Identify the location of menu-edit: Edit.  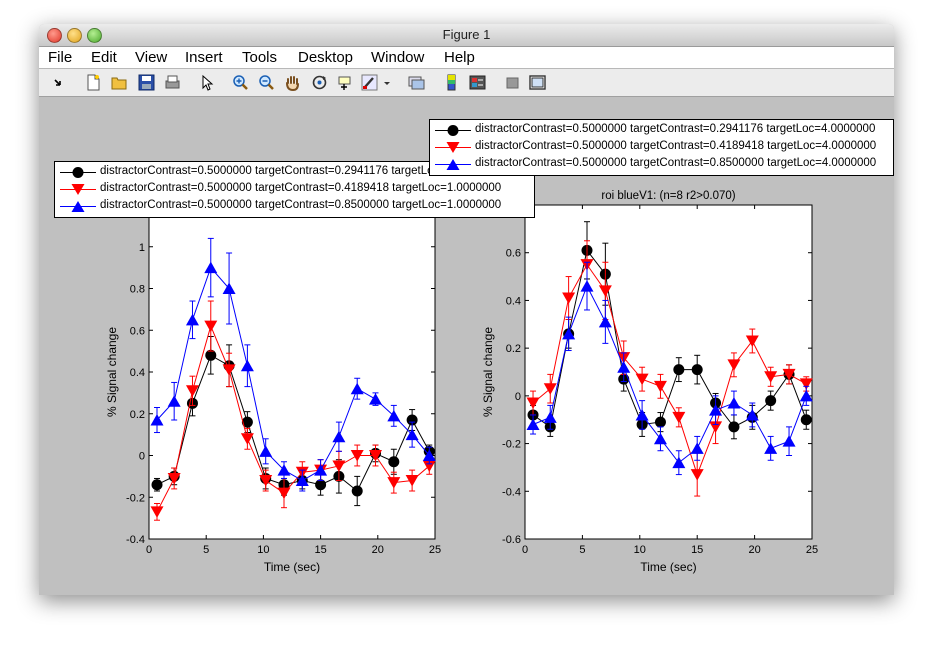
(104, 57).